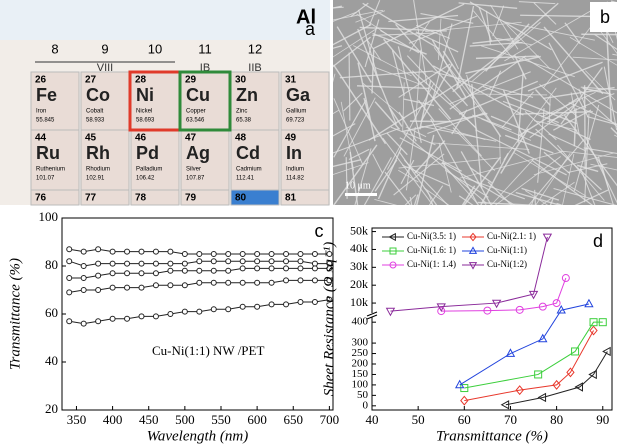 The width and height of the screenshot is (617, 445). I want to click on legend-label: Cu-Ni(1:1), so click(507, 250).